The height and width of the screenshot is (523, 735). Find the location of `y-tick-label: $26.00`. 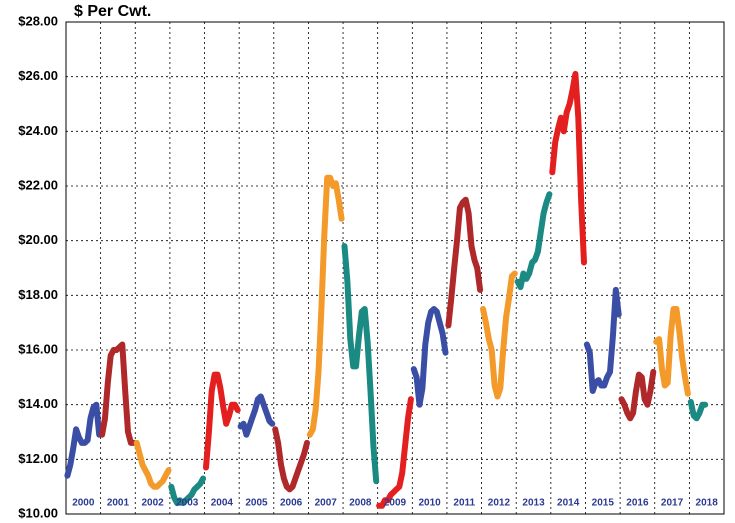

y-tick-label: $26.00 is located at coordinates (38, 75).